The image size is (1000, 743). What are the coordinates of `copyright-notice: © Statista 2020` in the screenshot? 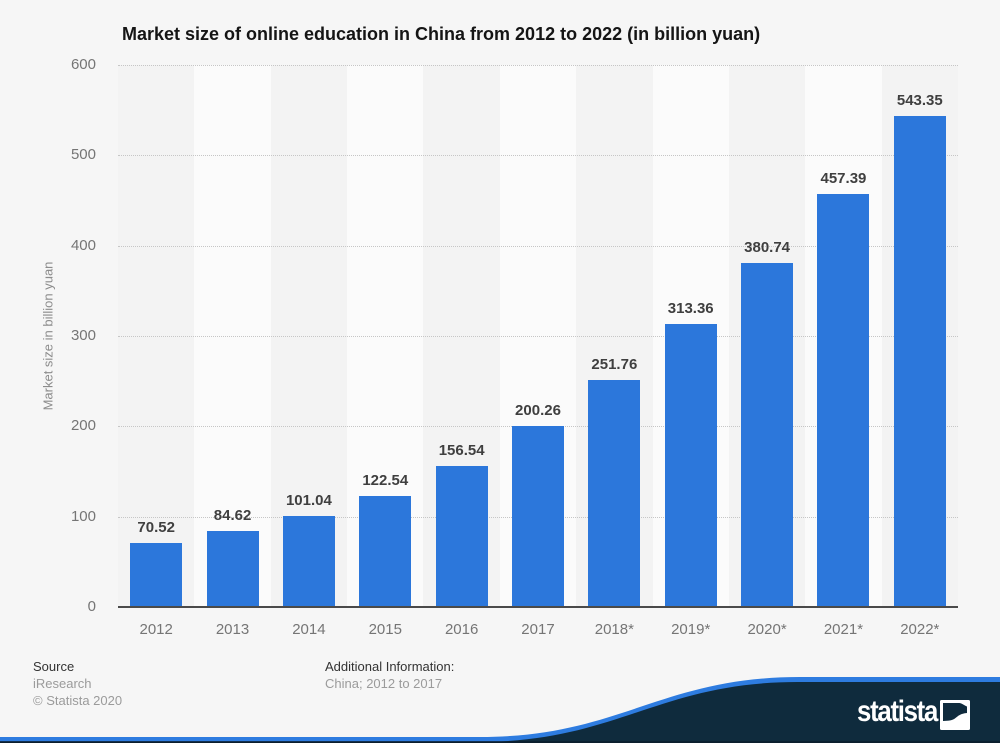 It's located at (78, 700).